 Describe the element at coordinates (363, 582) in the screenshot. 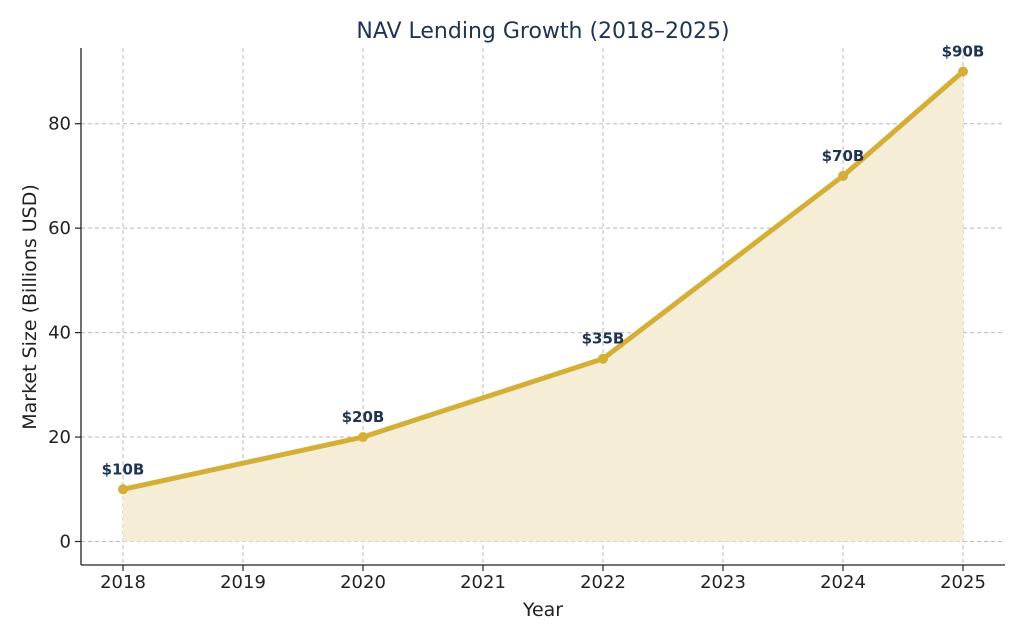

I see `x-tick-label: 2020` at that location.